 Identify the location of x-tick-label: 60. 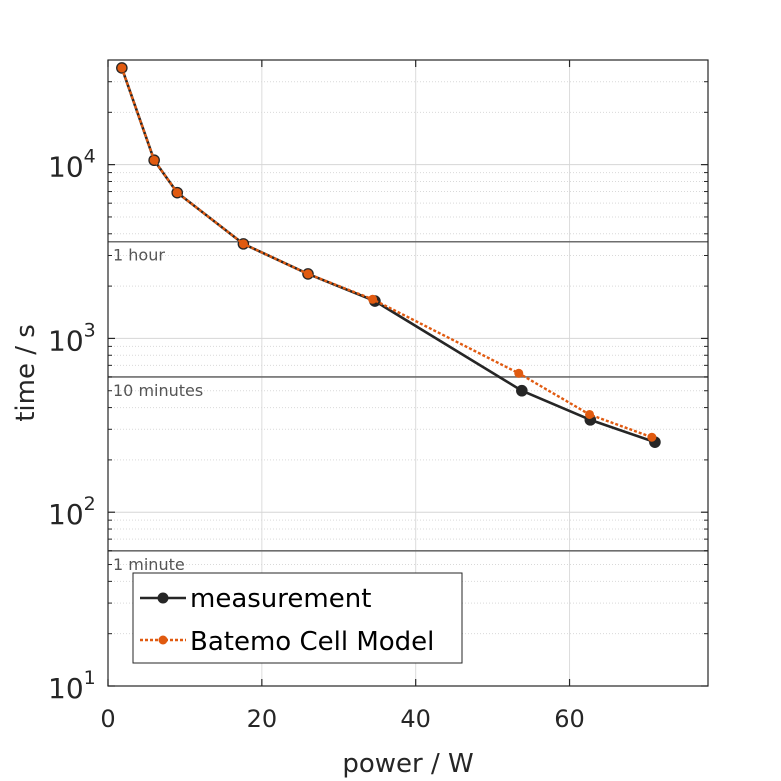
(569, 719).